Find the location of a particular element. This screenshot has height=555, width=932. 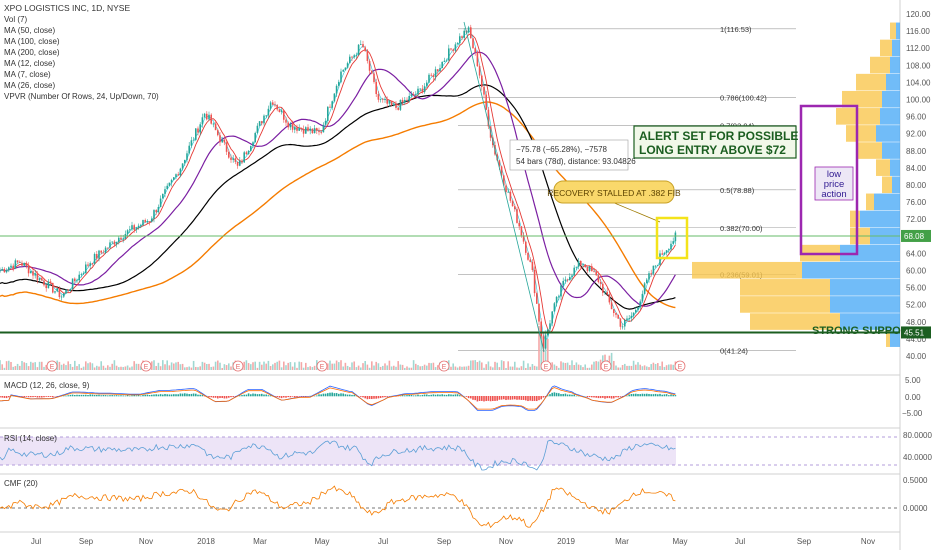

recovery-pointer is located at coordinates (636, 212).